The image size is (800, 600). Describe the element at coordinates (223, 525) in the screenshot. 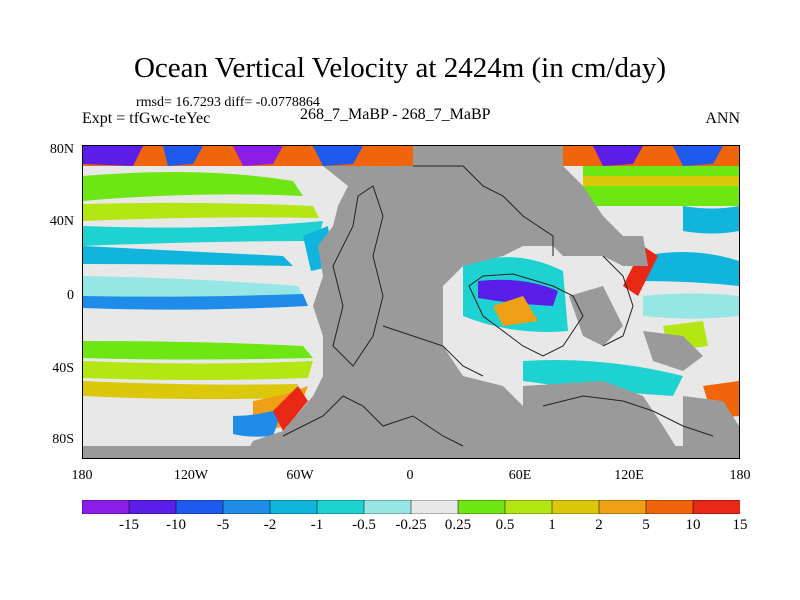

I see `colorbar-label: -5` at that location.